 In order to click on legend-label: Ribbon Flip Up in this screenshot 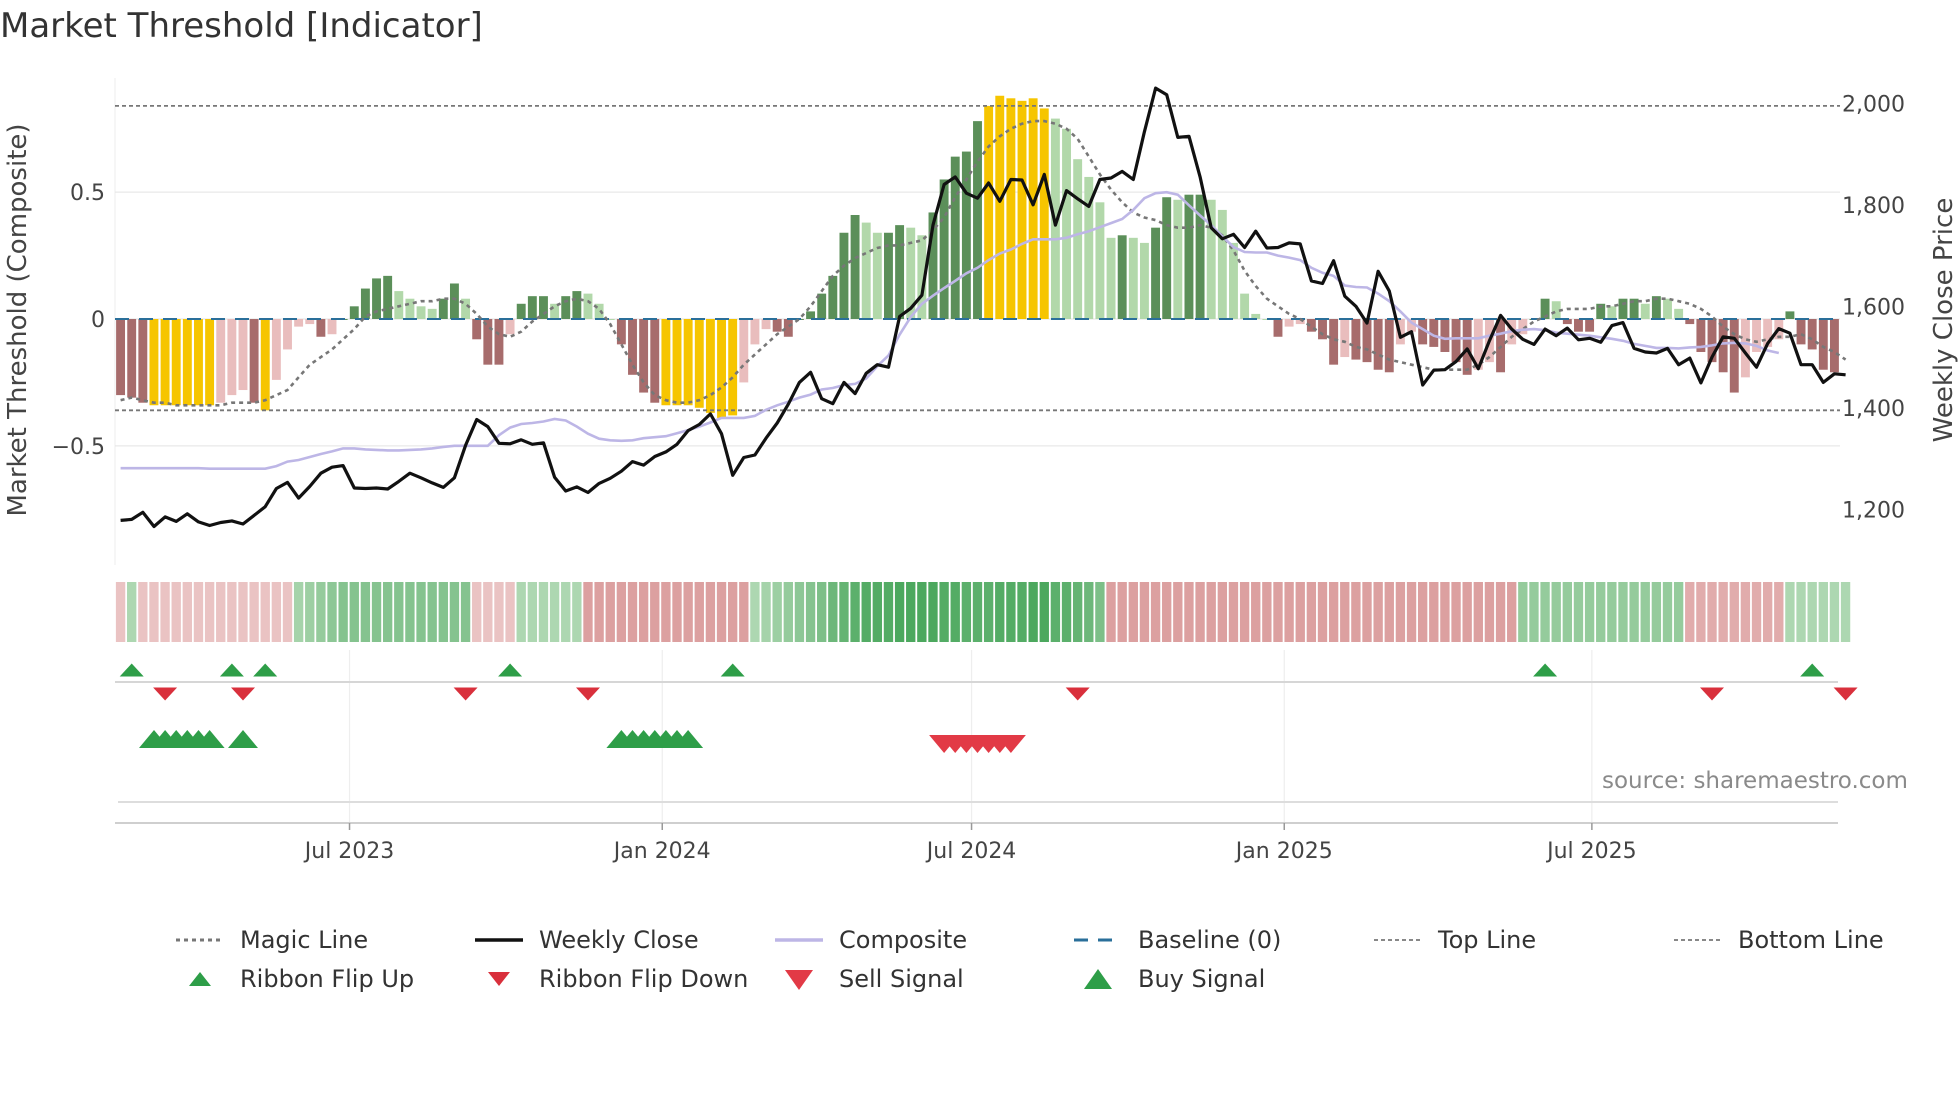, I will do `click(327, 979)`.